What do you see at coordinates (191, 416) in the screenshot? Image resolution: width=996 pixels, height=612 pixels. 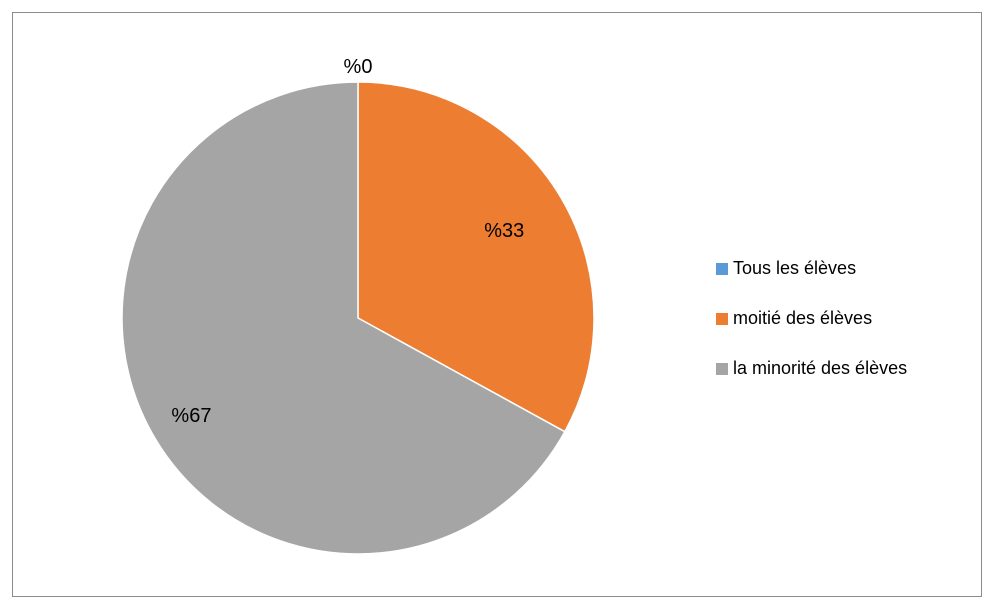 I see `data-label-la-minorite-des-eleves: %67` at bounding box center [191, 416].